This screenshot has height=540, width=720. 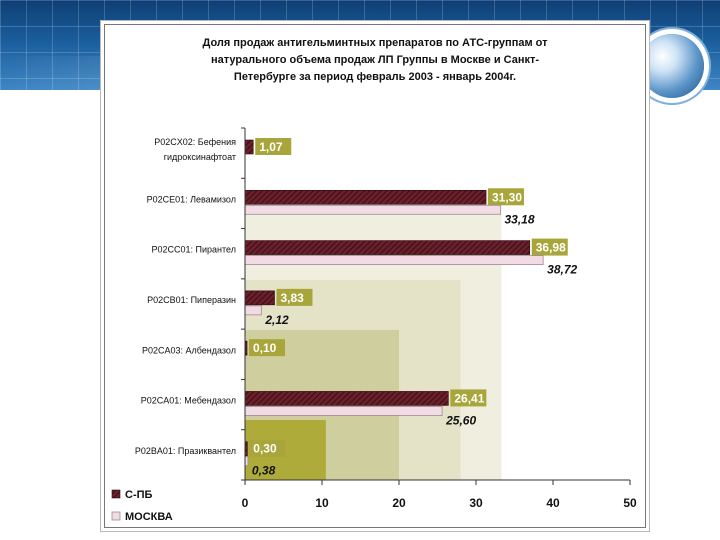 What do you see at coordinates (460, 420) in the screenshot?
I see `value-label-msk-5: 25,60` at bounding box center [460, 420].